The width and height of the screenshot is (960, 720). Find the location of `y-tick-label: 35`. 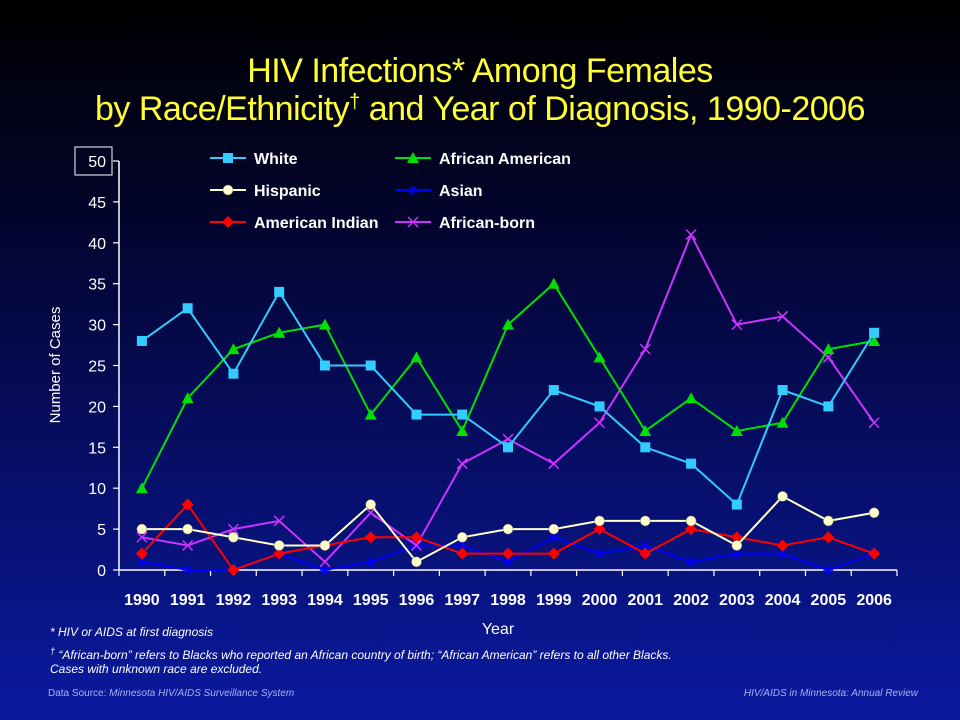

y-tick-label: 35 is located at coordinates (97, 285).